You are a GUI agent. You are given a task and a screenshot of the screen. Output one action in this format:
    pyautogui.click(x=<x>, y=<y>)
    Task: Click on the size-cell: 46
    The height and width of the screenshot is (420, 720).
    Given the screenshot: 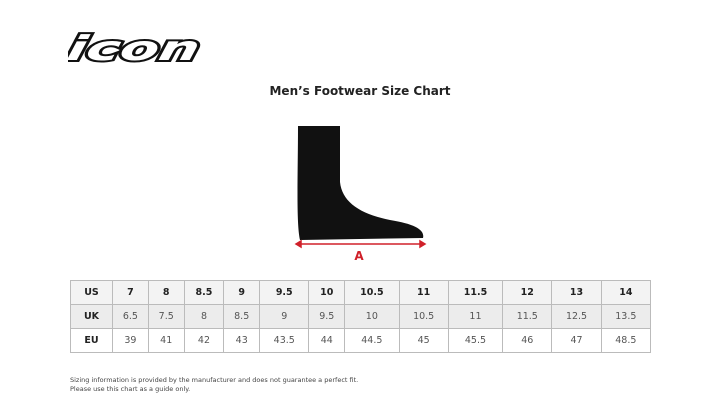 What is the action you would take?
    pyautogui.click(x=527, y=340)
    